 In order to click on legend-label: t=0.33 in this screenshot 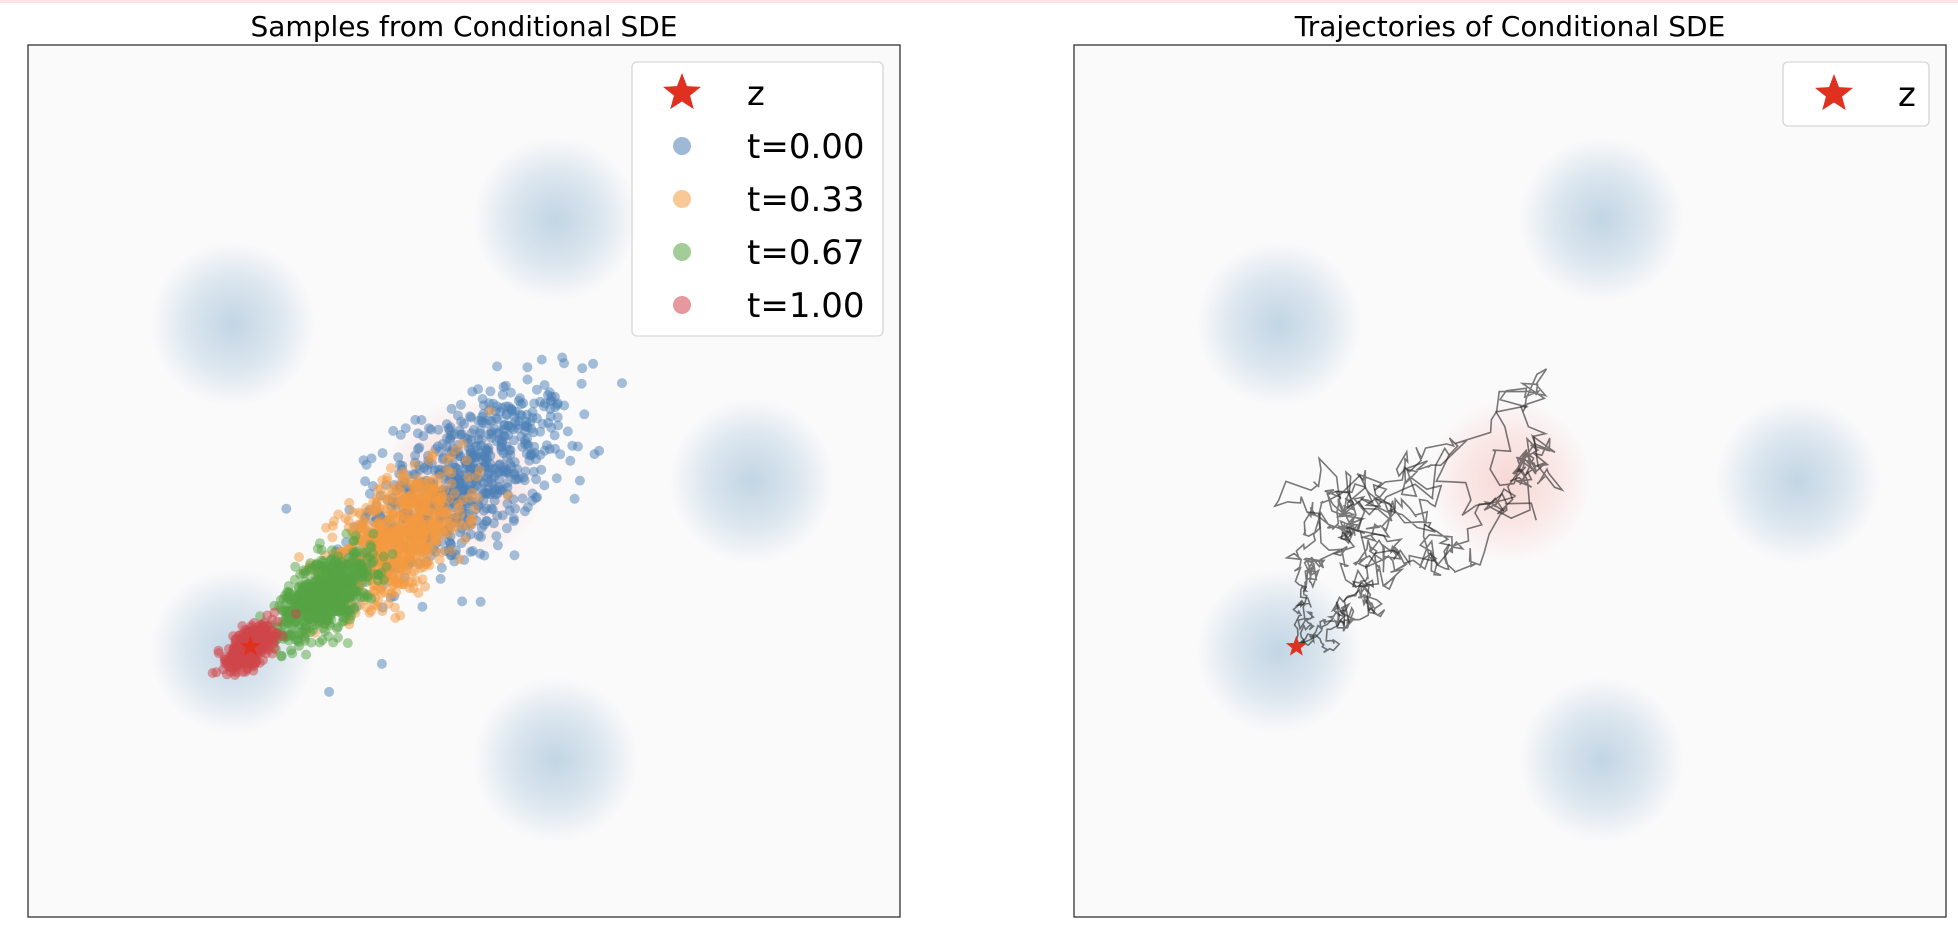, I will do `click(806, 200)`.